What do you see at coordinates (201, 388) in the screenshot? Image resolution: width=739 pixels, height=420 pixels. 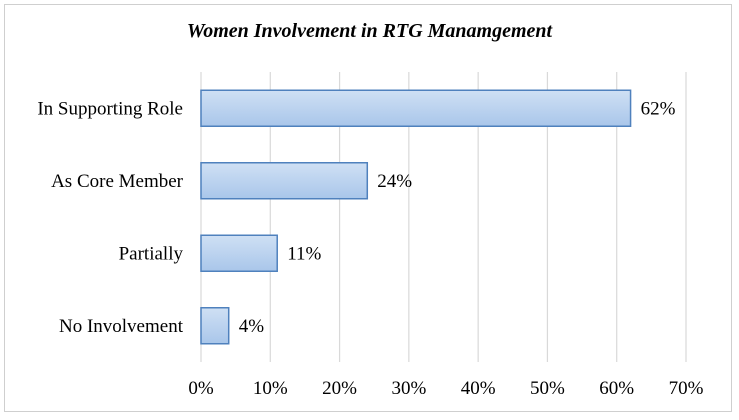 I see `x-tick-label: 0%` at bounding box center [201, 388].